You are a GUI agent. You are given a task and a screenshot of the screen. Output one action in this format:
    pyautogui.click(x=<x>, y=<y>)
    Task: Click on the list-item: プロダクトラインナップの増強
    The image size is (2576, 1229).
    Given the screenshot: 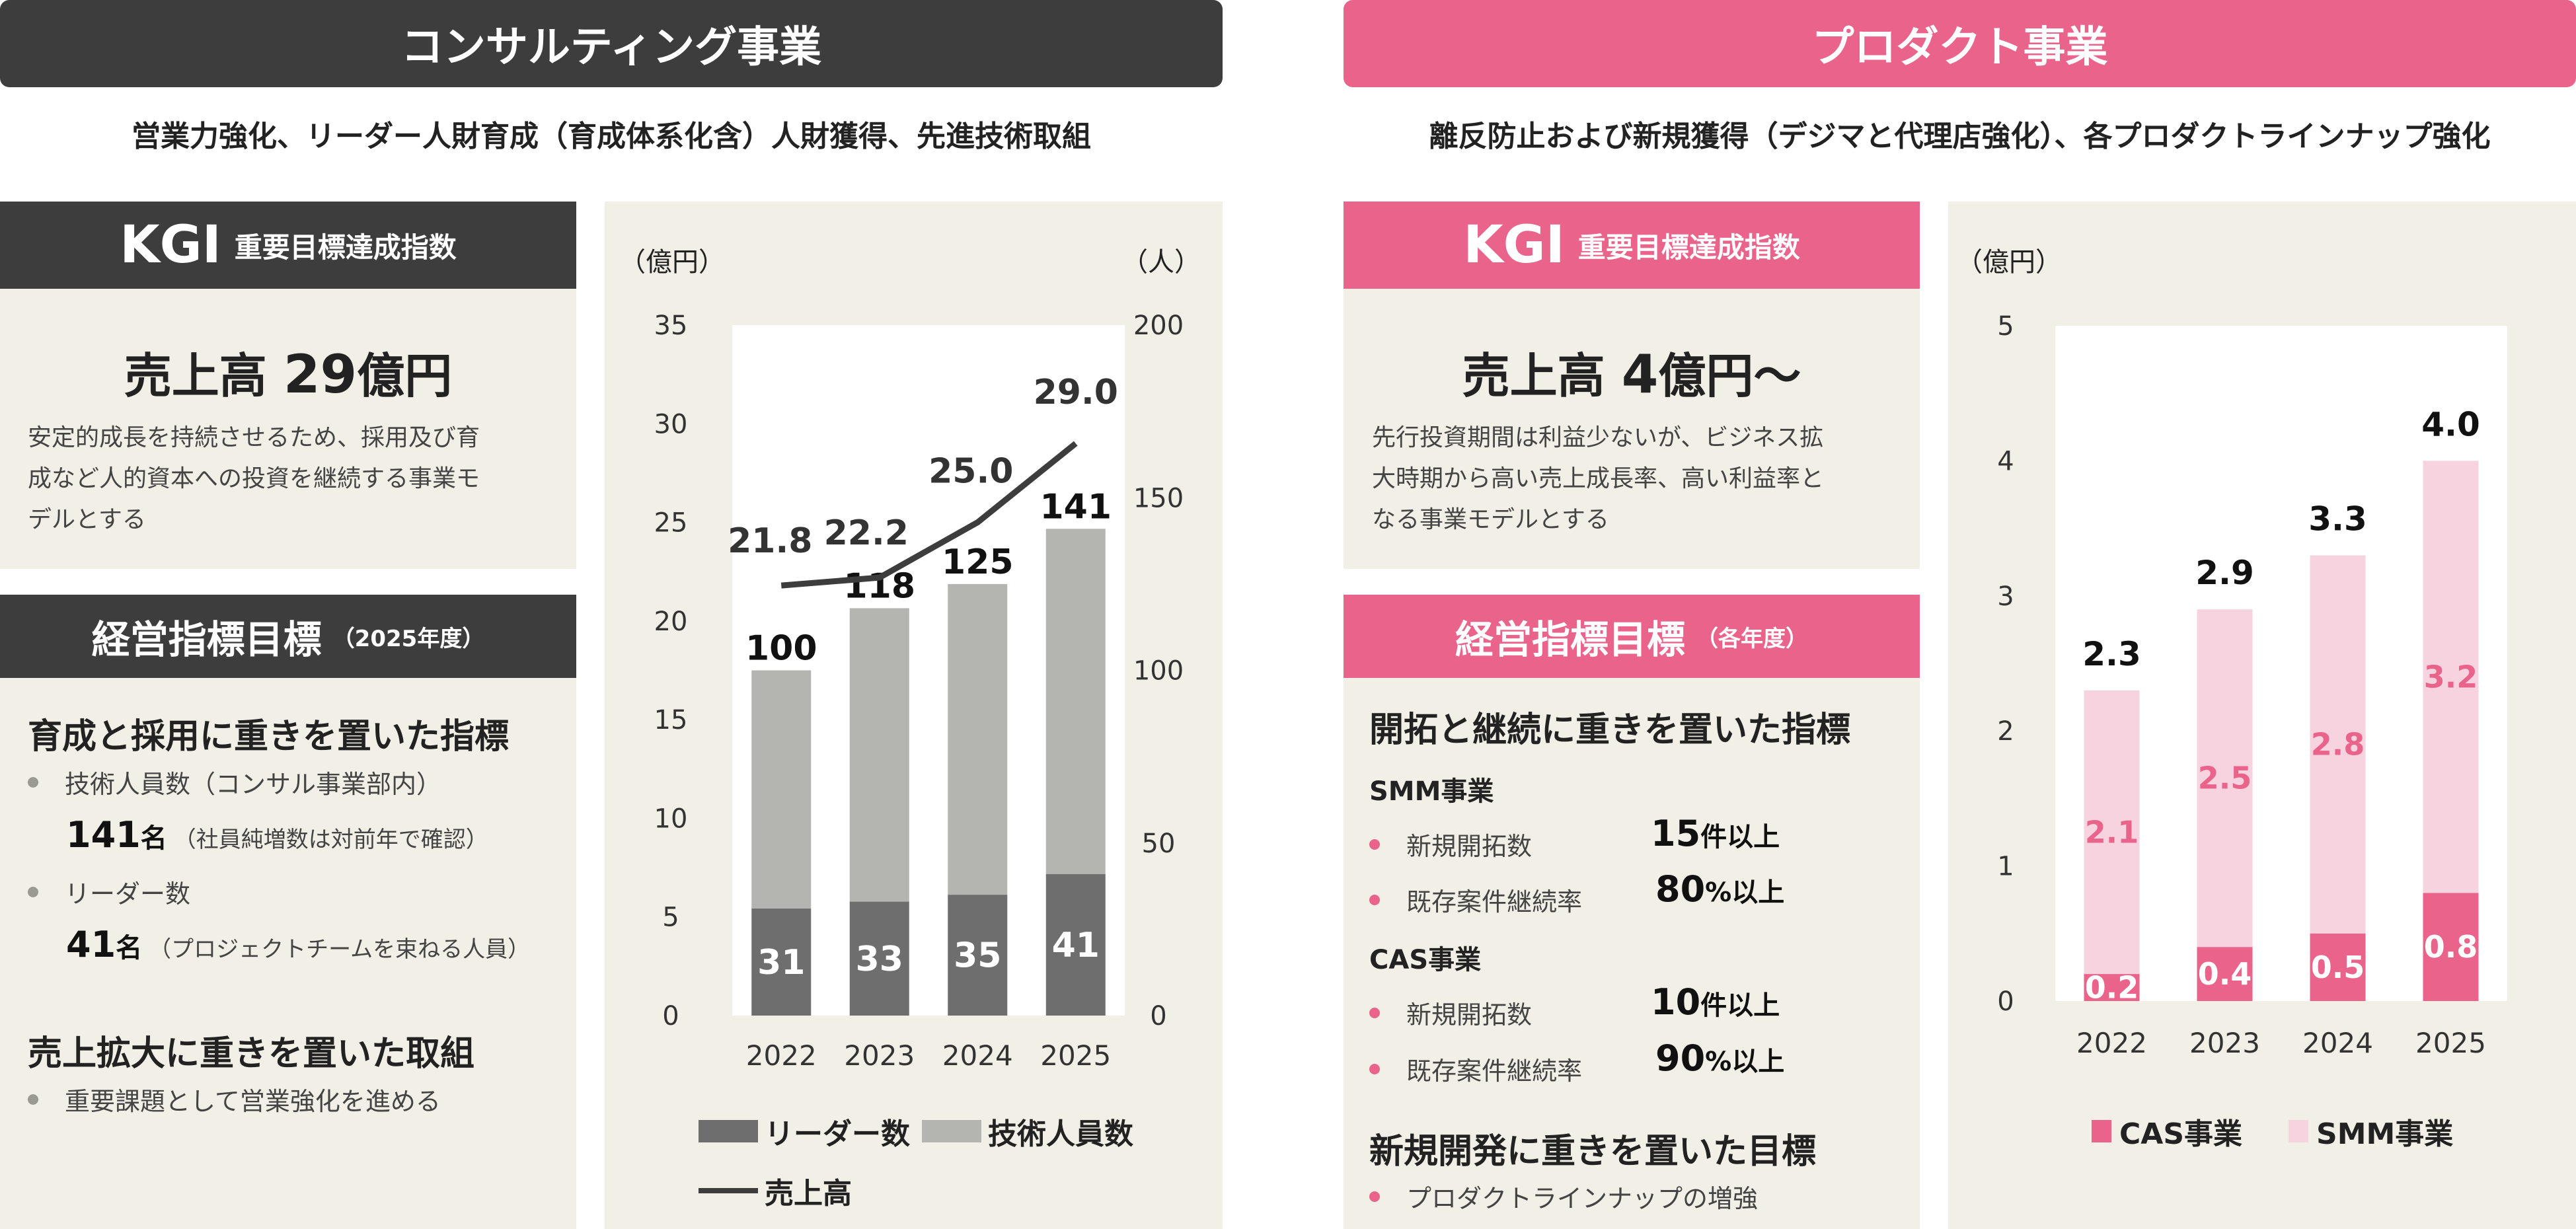 What is the action you would take?
    pyautogui.click(x=1564, y=1196)
    